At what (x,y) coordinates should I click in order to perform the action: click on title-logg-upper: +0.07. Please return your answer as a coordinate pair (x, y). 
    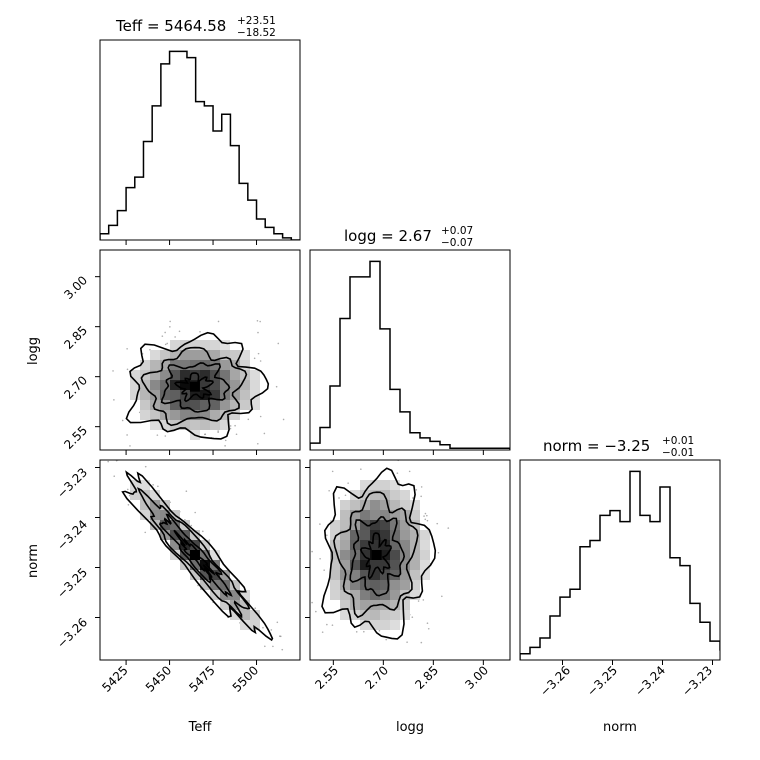
    Looking at the image, I should click on (457, 231).